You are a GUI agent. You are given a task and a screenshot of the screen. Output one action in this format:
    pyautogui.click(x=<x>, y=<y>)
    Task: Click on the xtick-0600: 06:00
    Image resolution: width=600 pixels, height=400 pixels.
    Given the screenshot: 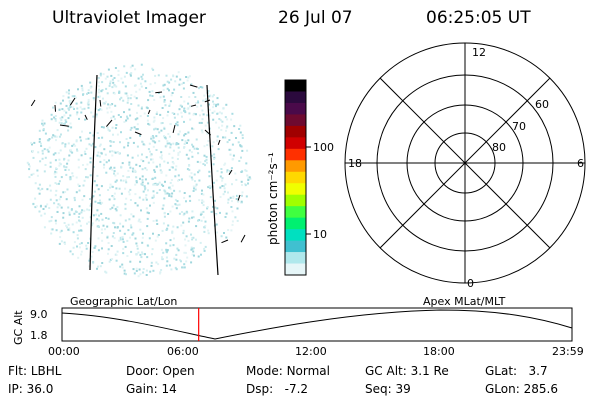 What is the action you would take?
    pyautogui.click(x=183, y=351)
    